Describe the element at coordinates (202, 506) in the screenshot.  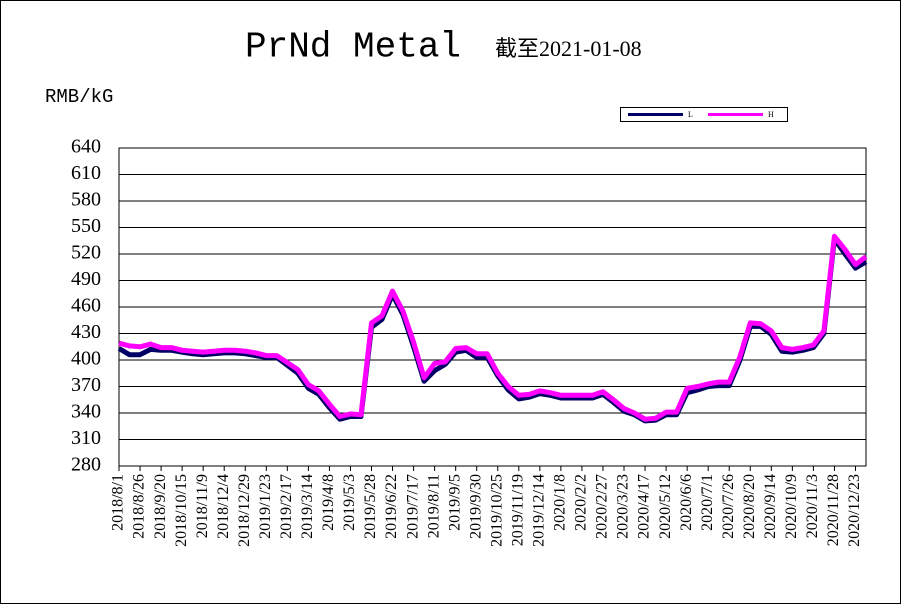
I see `x-tick-label: 2018/11/9` at that location.